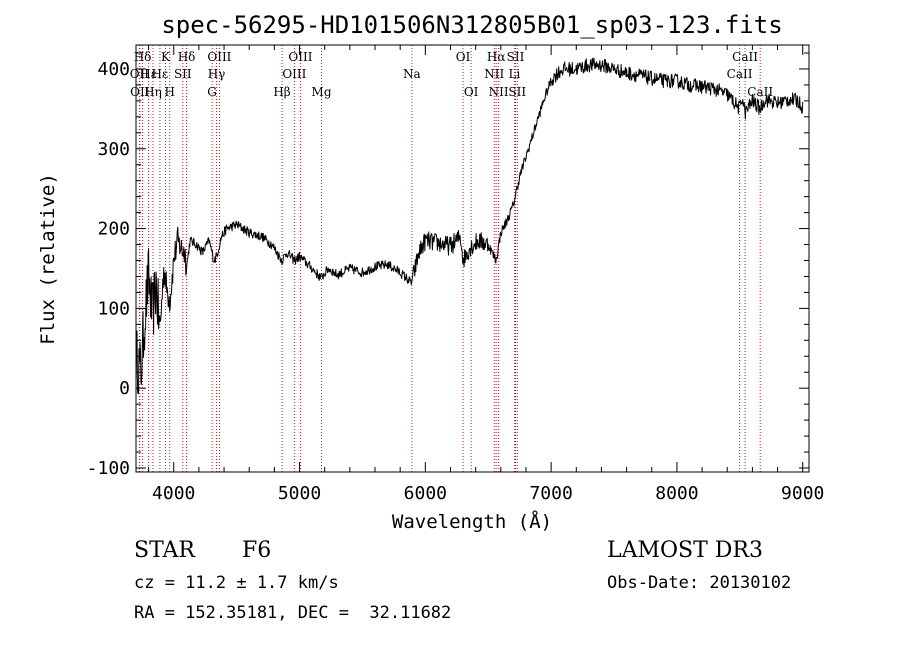 This screenshot has width=900, height=649. What do you see at coordinates (494, 74) in the screenshot?
I see `line-label-21: NII` at bounding box center [494, 74].